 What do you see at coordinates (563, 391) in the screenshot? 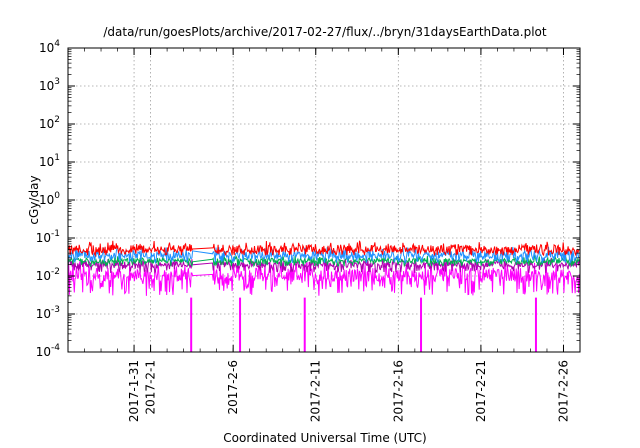
I see `x-tick-label: 2017-2-26` at bounding box center [563, 391].